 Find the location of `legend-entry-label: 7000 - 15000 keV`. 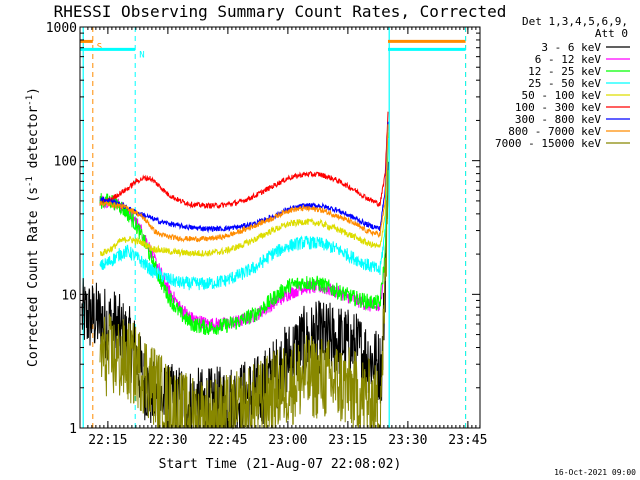

legend-entry-label: 7000 - 15000 keV is located at coordinates (548, 143).